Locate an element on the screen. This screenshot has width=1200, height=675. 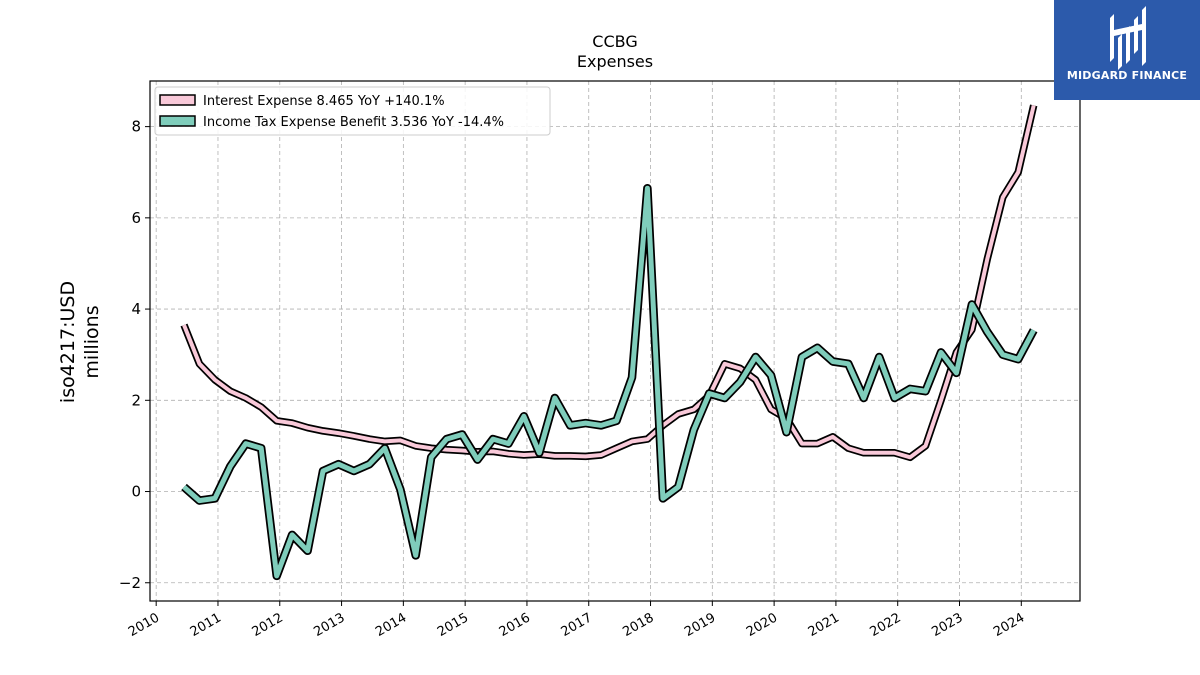
x-tick-label: 2012 is located at coordinates (268, 625).